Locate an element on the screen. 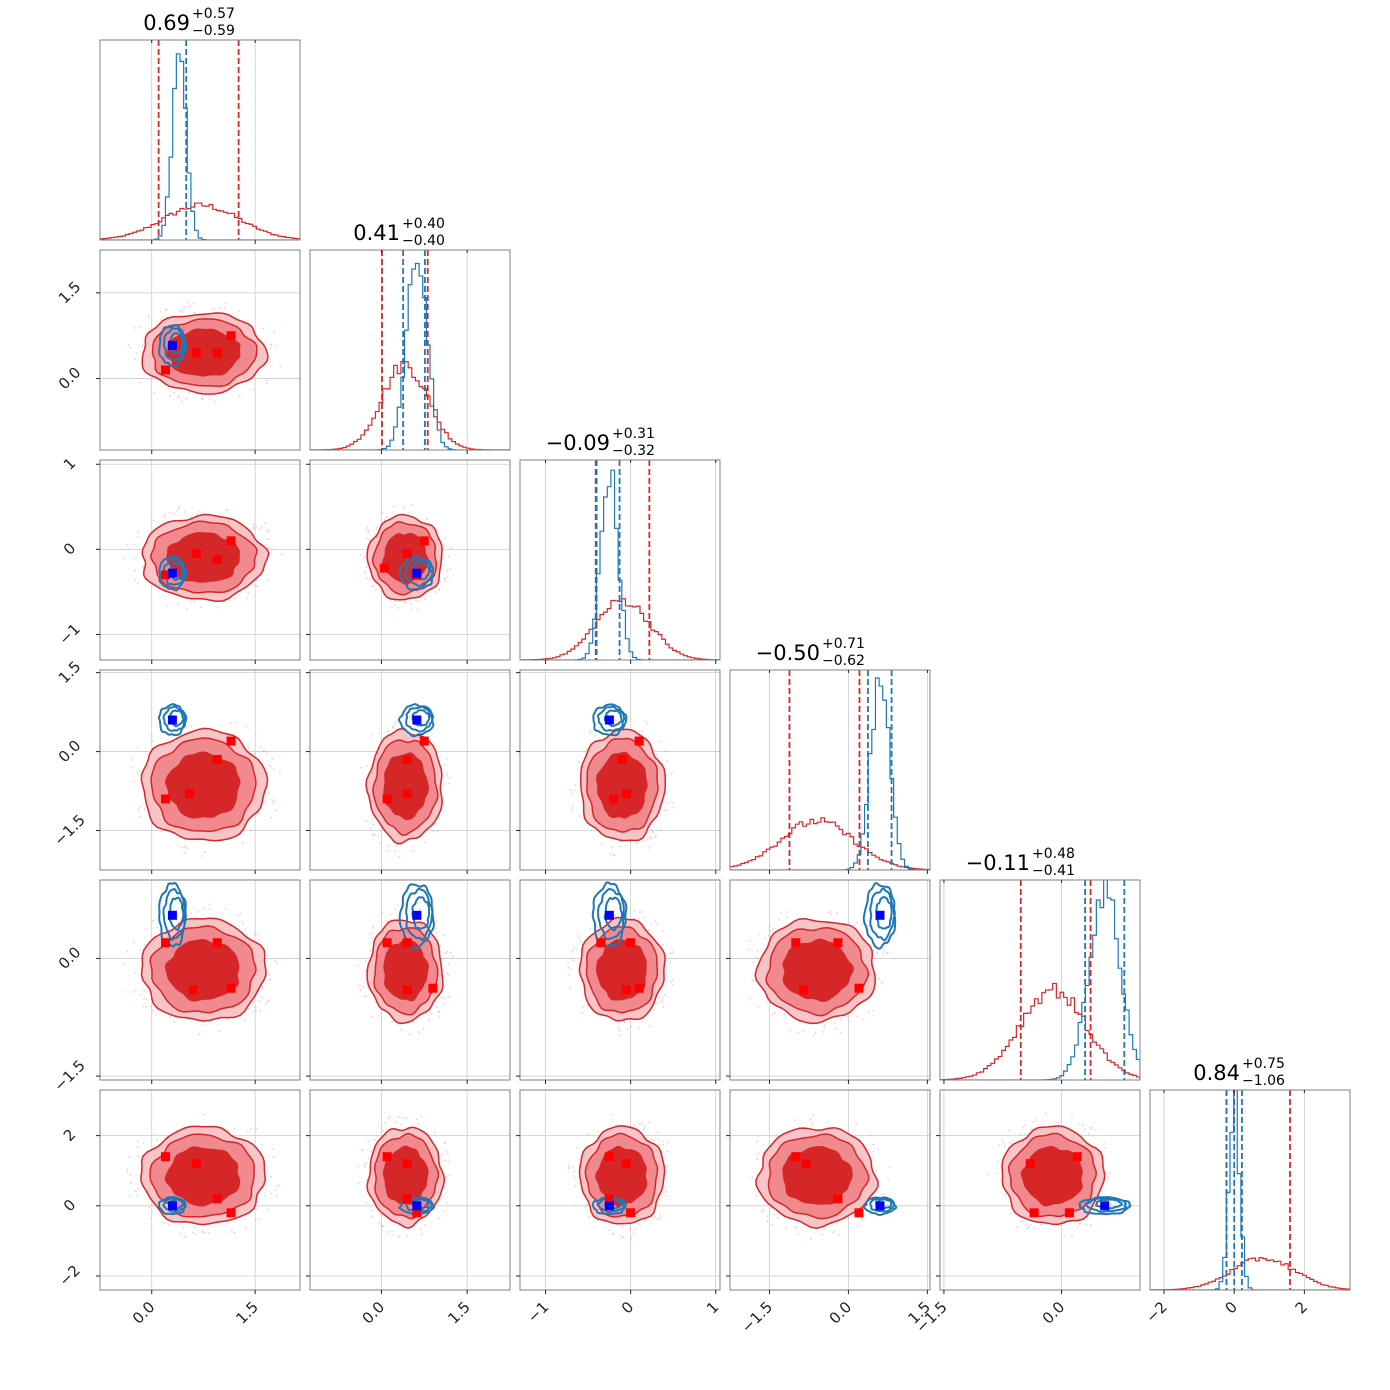 This screenshot has height=1390, width=1390. panel-5-1: 0.0 1.5 is located at coordinates (408, 1208).